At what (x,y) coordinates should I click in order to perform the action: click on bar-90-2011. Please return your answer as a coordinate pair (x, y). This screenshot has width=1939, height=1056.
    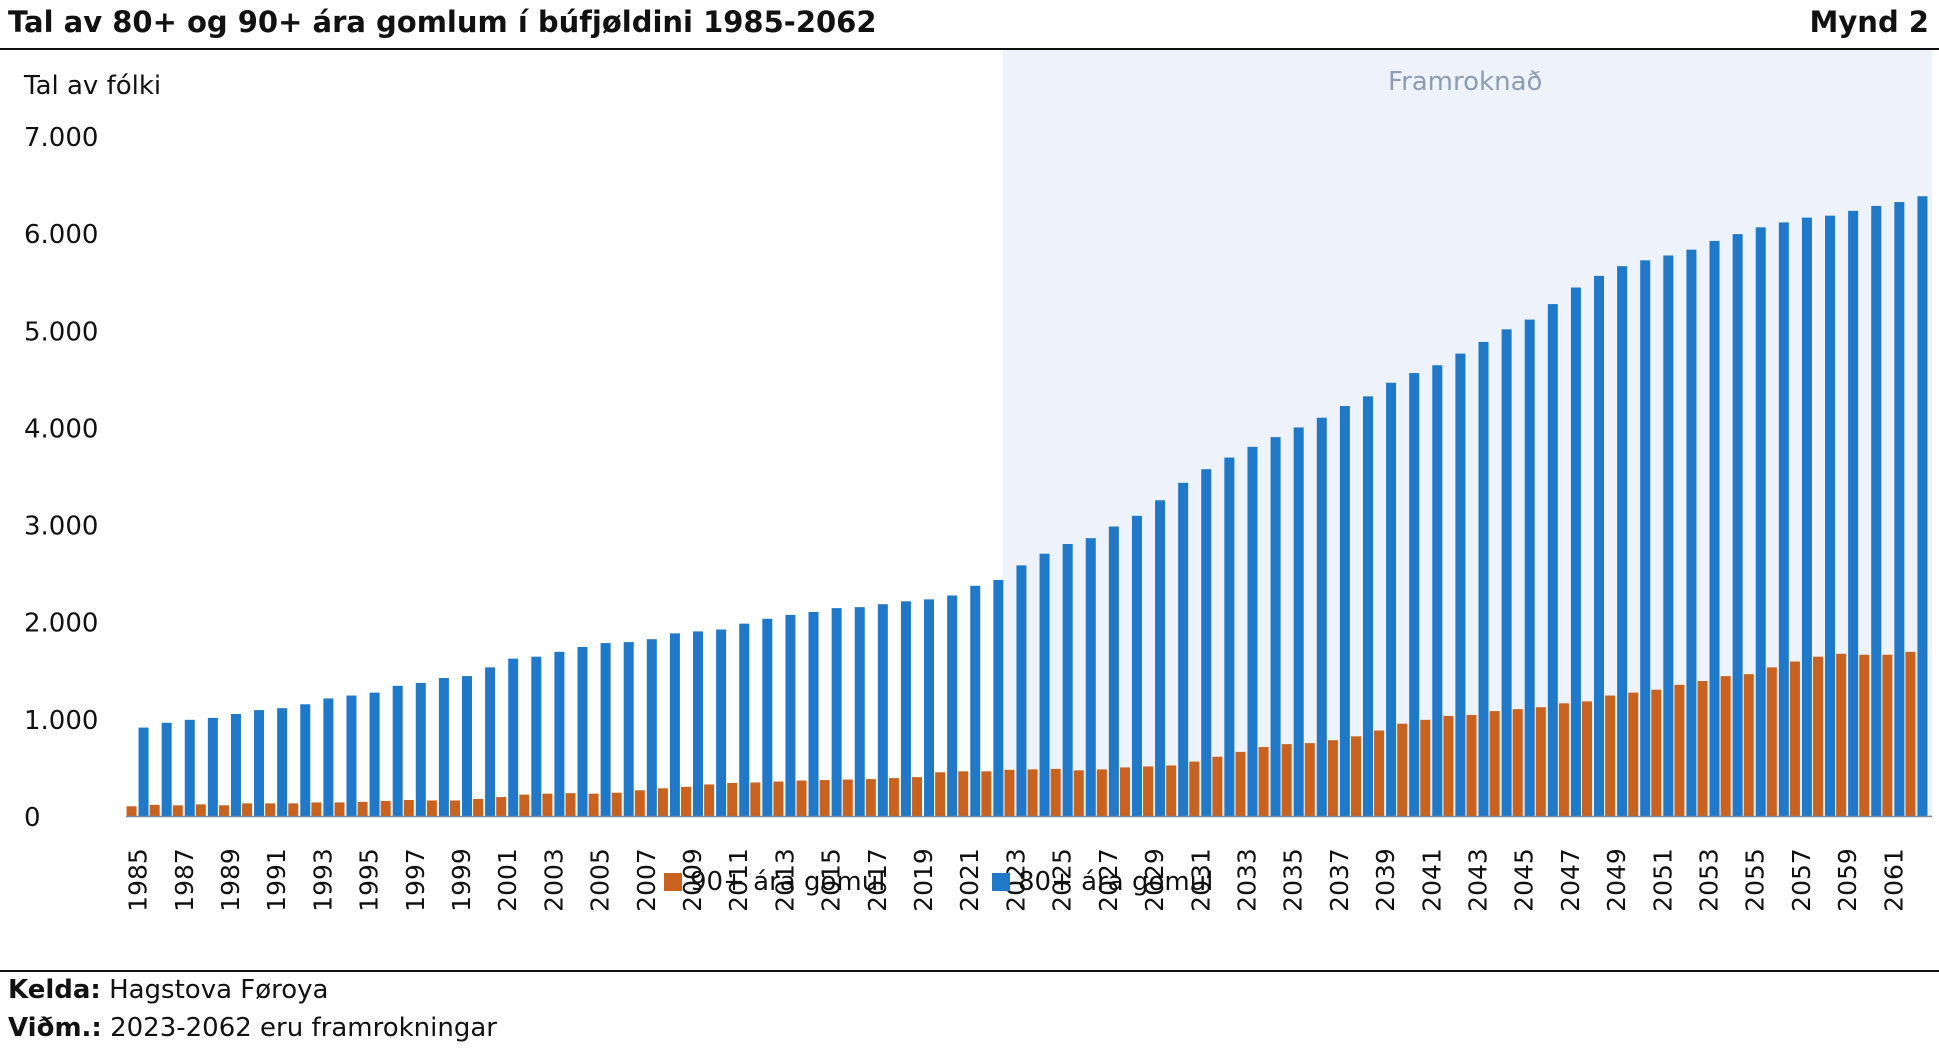
    Looking at the image, I should click on (732, 799).